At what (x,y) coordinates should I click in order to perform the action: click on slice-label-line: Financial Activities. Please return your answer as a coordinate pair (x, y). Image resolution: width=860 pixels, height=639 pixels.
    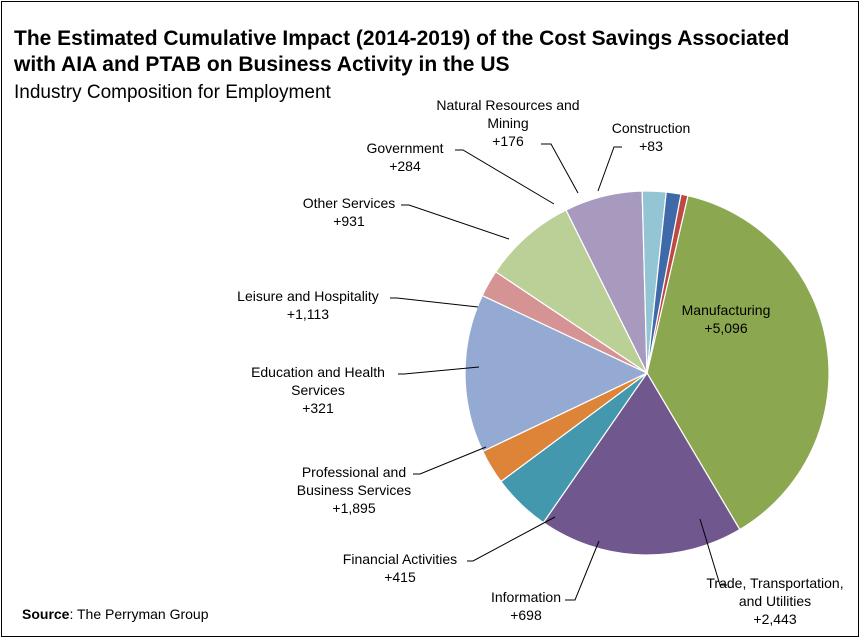
    Looking at the image, I should click on (400, 559).